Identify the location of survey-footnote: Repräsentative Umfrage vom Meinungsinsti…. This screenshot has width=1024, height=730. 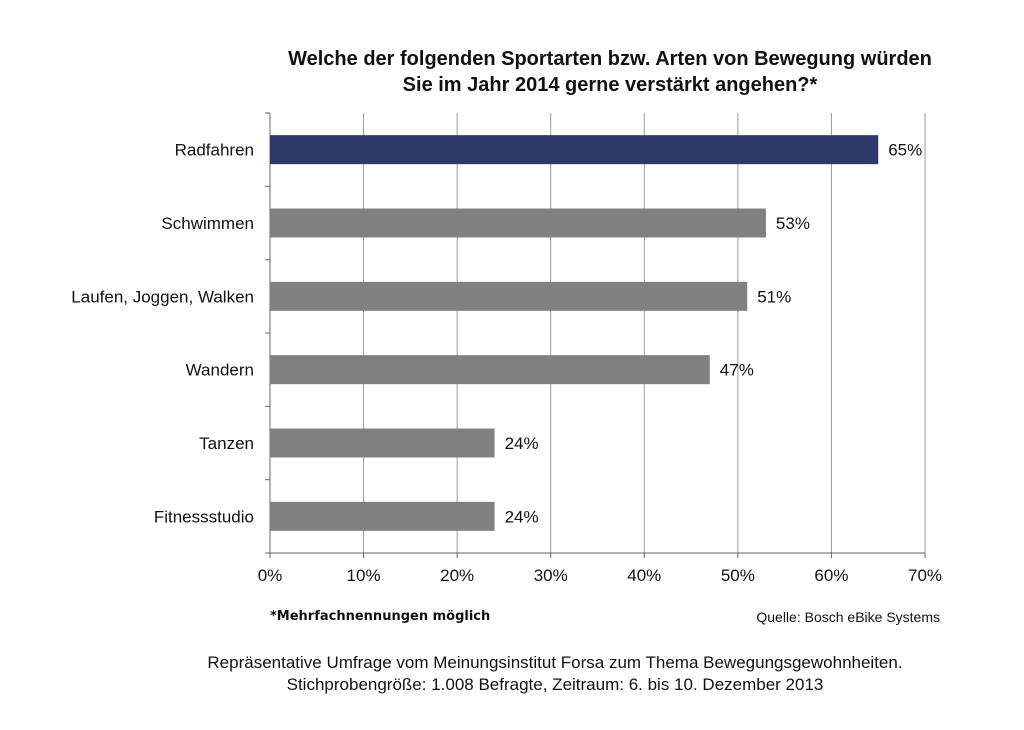
(555, 674).